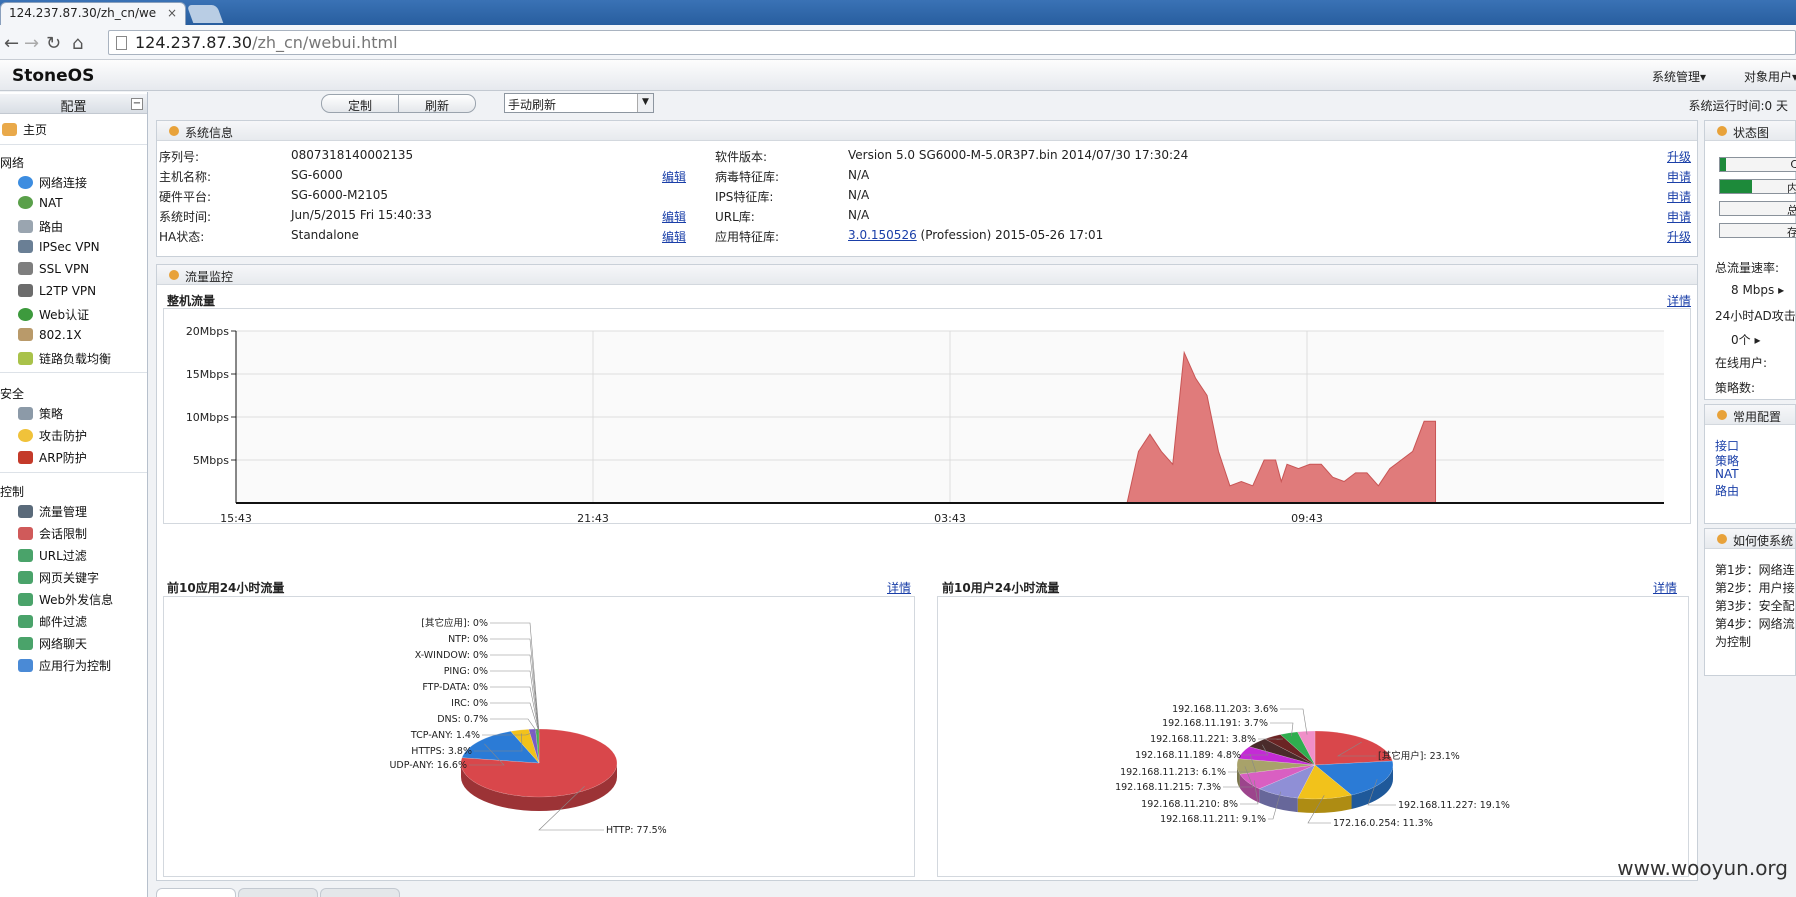  What do you see at coordinates (24, 129) in the screenshot?
I see `sidebar-item-home: 主页` at bounding box center [24, 129].